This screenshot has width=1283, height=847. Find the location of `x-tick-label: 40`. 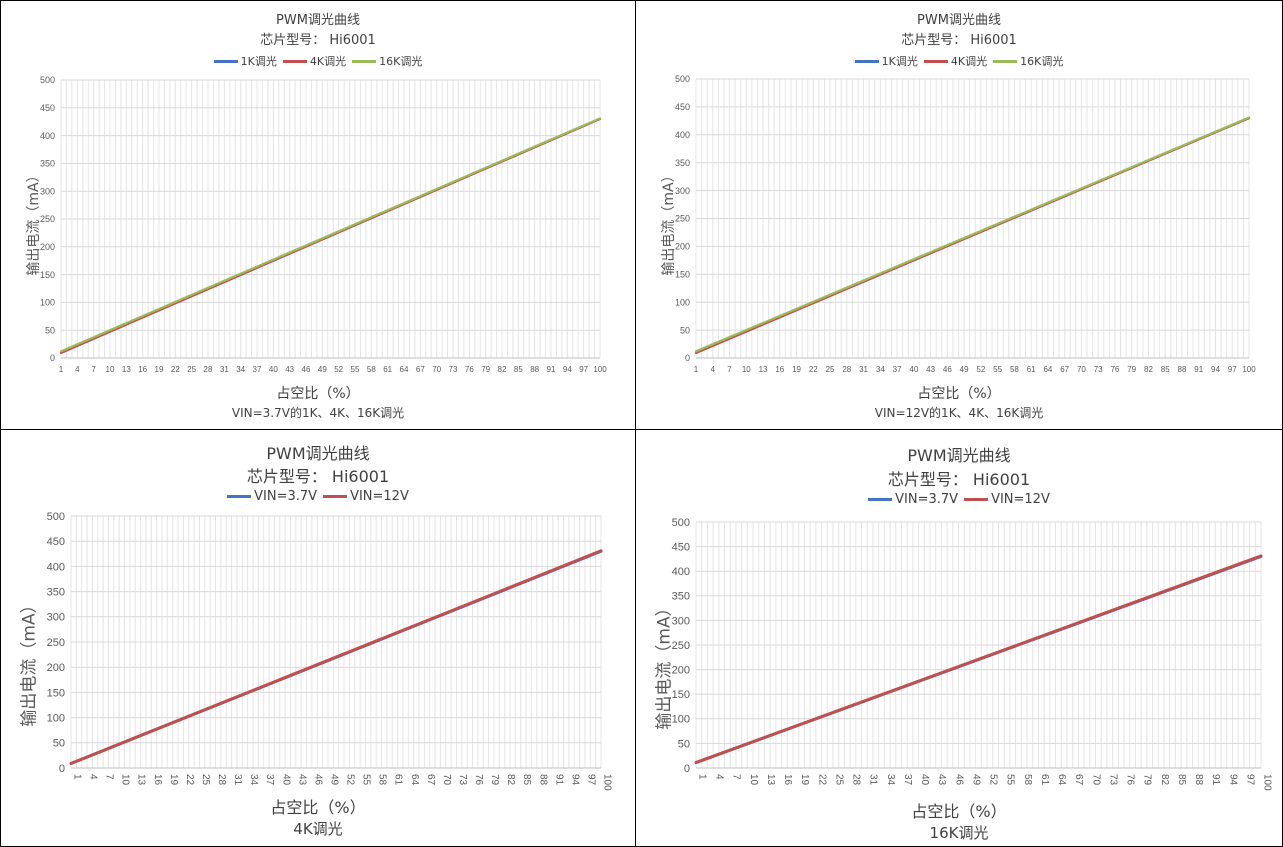

x-tick-label: 40 is located at coordinates (913, 369).